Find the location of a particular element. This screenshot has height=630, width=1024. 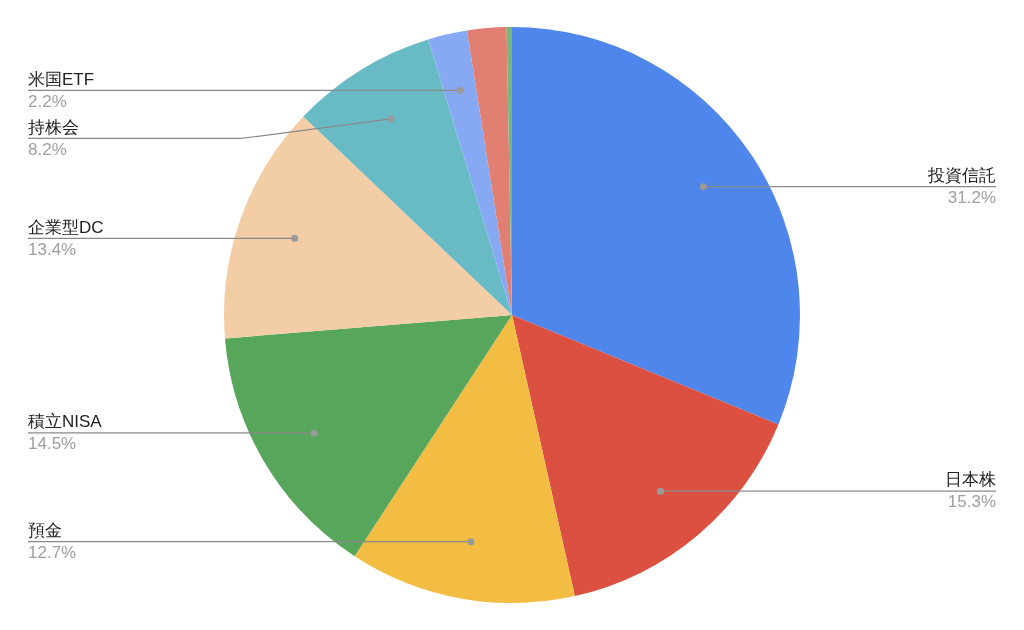

data-label: 8.2% is located at coordinates (47, 149).